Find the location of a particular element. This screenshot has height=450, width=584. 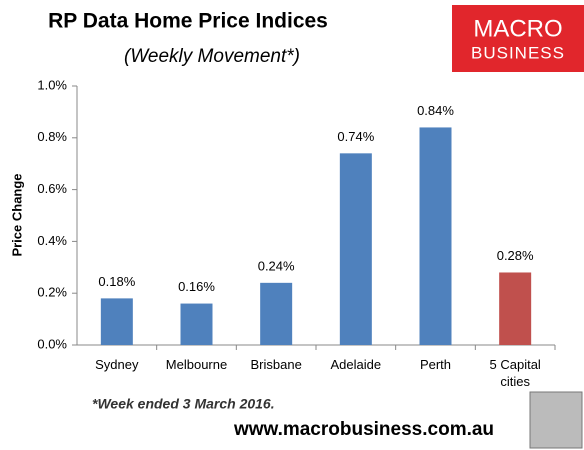

y-tick-label: 0.0% is located at coordinates (52, 343).